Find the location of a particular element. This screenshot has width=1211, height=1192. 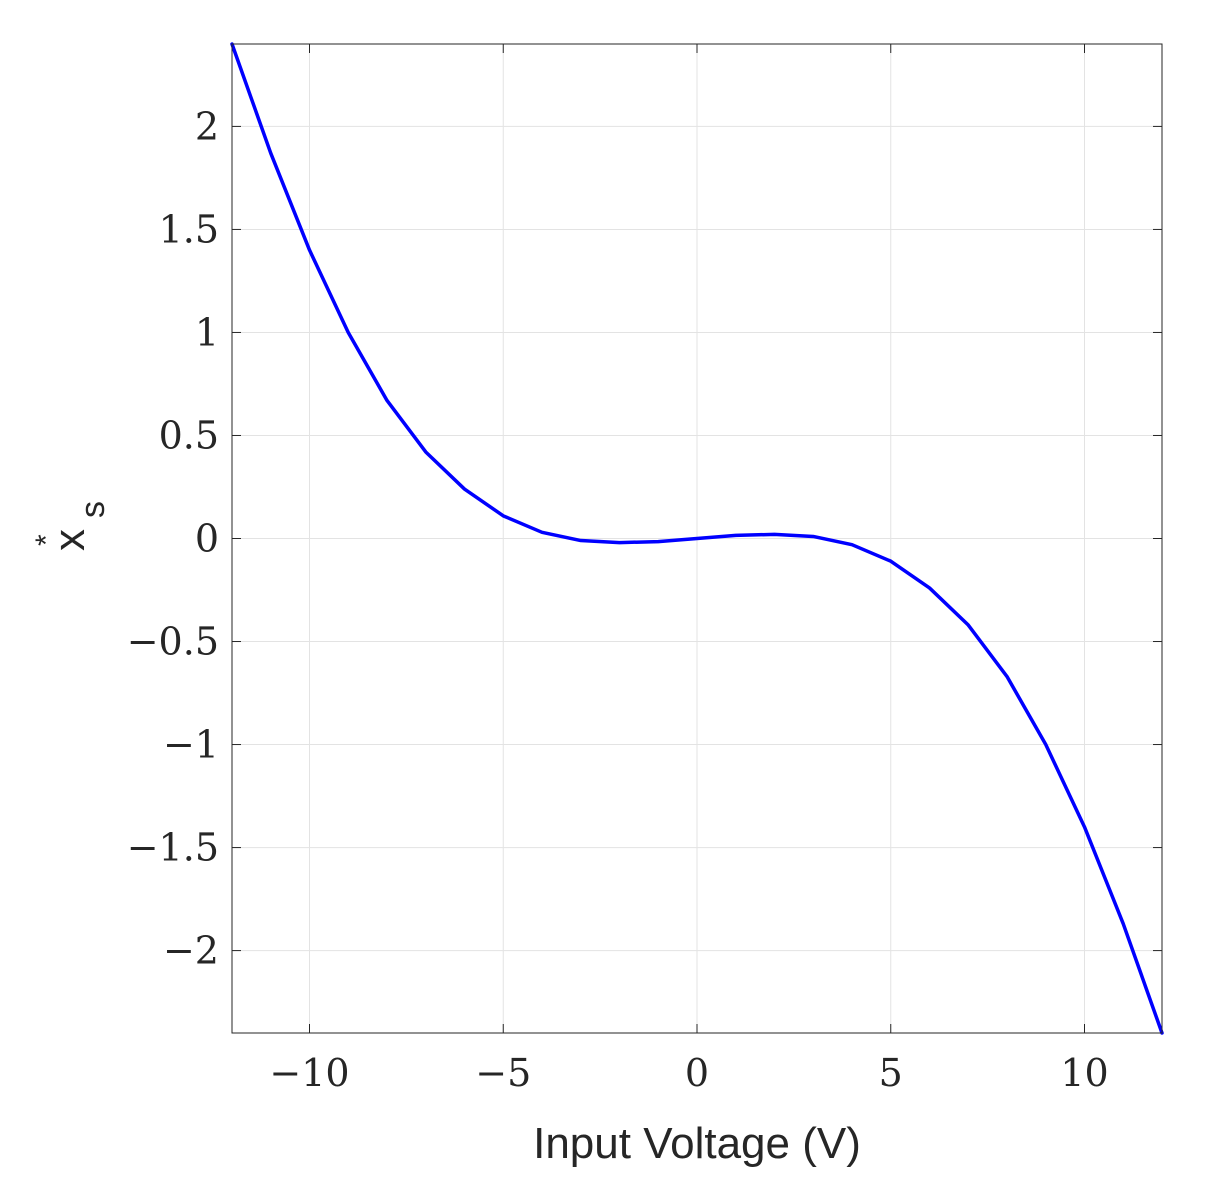

y-tick-label: −0.5 is located at coordinates (173, 642).